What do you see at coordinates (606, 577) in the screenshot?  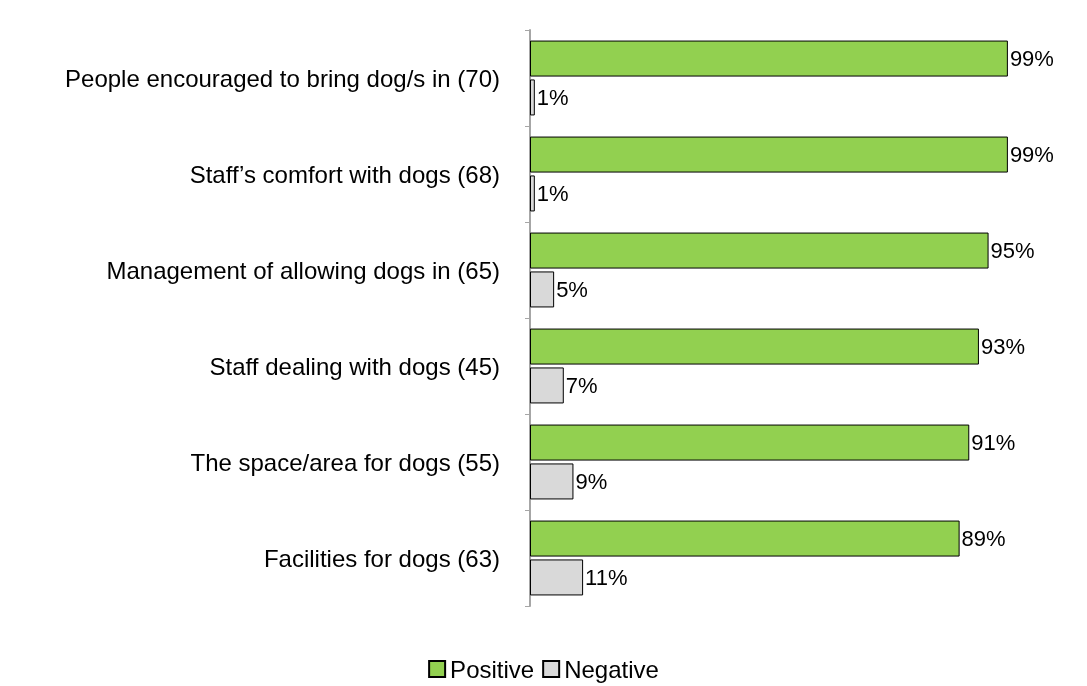 I see `data-label: 11%` at bounding box center [606, 577].